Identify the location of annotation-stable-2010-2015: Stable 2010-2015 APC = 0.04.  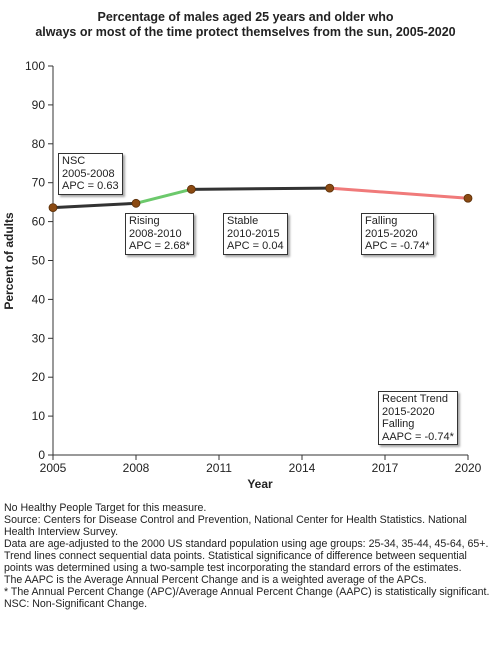
(255, 234).